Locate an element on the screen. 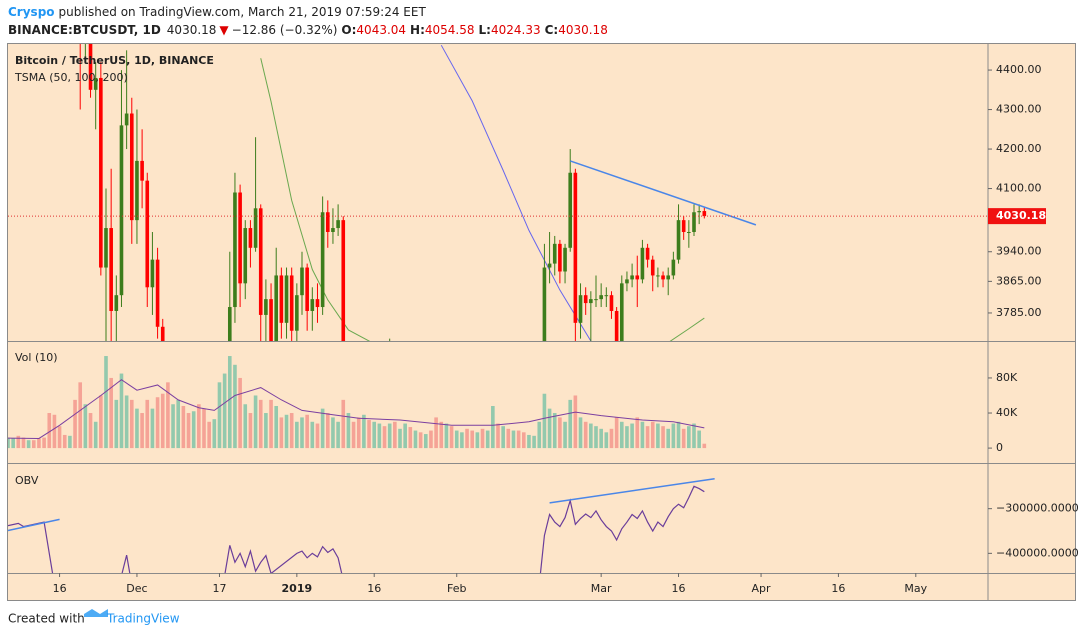 This screenshot has width=1083, height=637. price-legend: Bitcoin / TetherUS, 1D, BINANCE is located at coordinates (114, 60).